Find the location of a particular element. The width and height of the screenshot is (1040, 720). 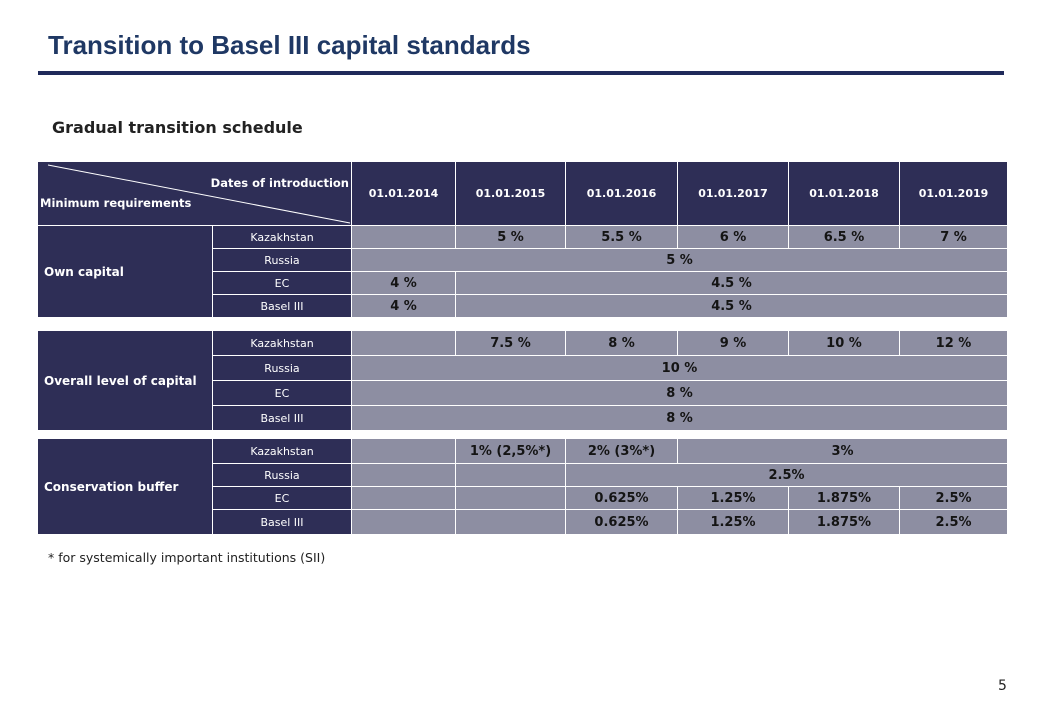

value-cell: 6 % is located at coordinates (733, 237).